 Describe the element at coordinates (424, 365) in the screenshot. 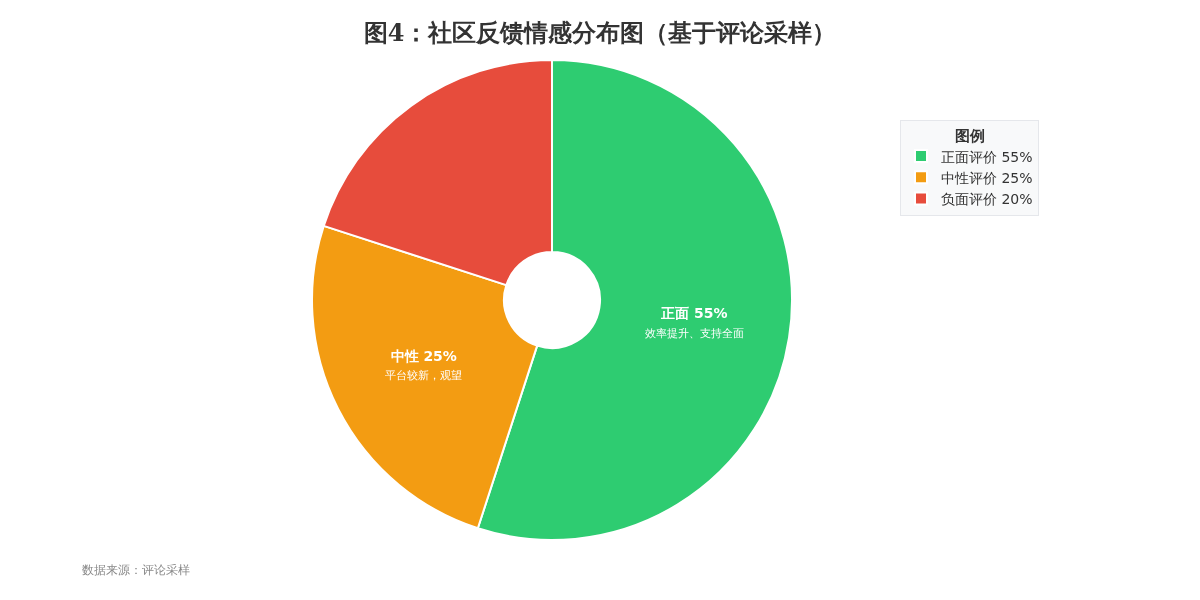

I see `data-label: 中性 25% 平台较新，观望` at that location.